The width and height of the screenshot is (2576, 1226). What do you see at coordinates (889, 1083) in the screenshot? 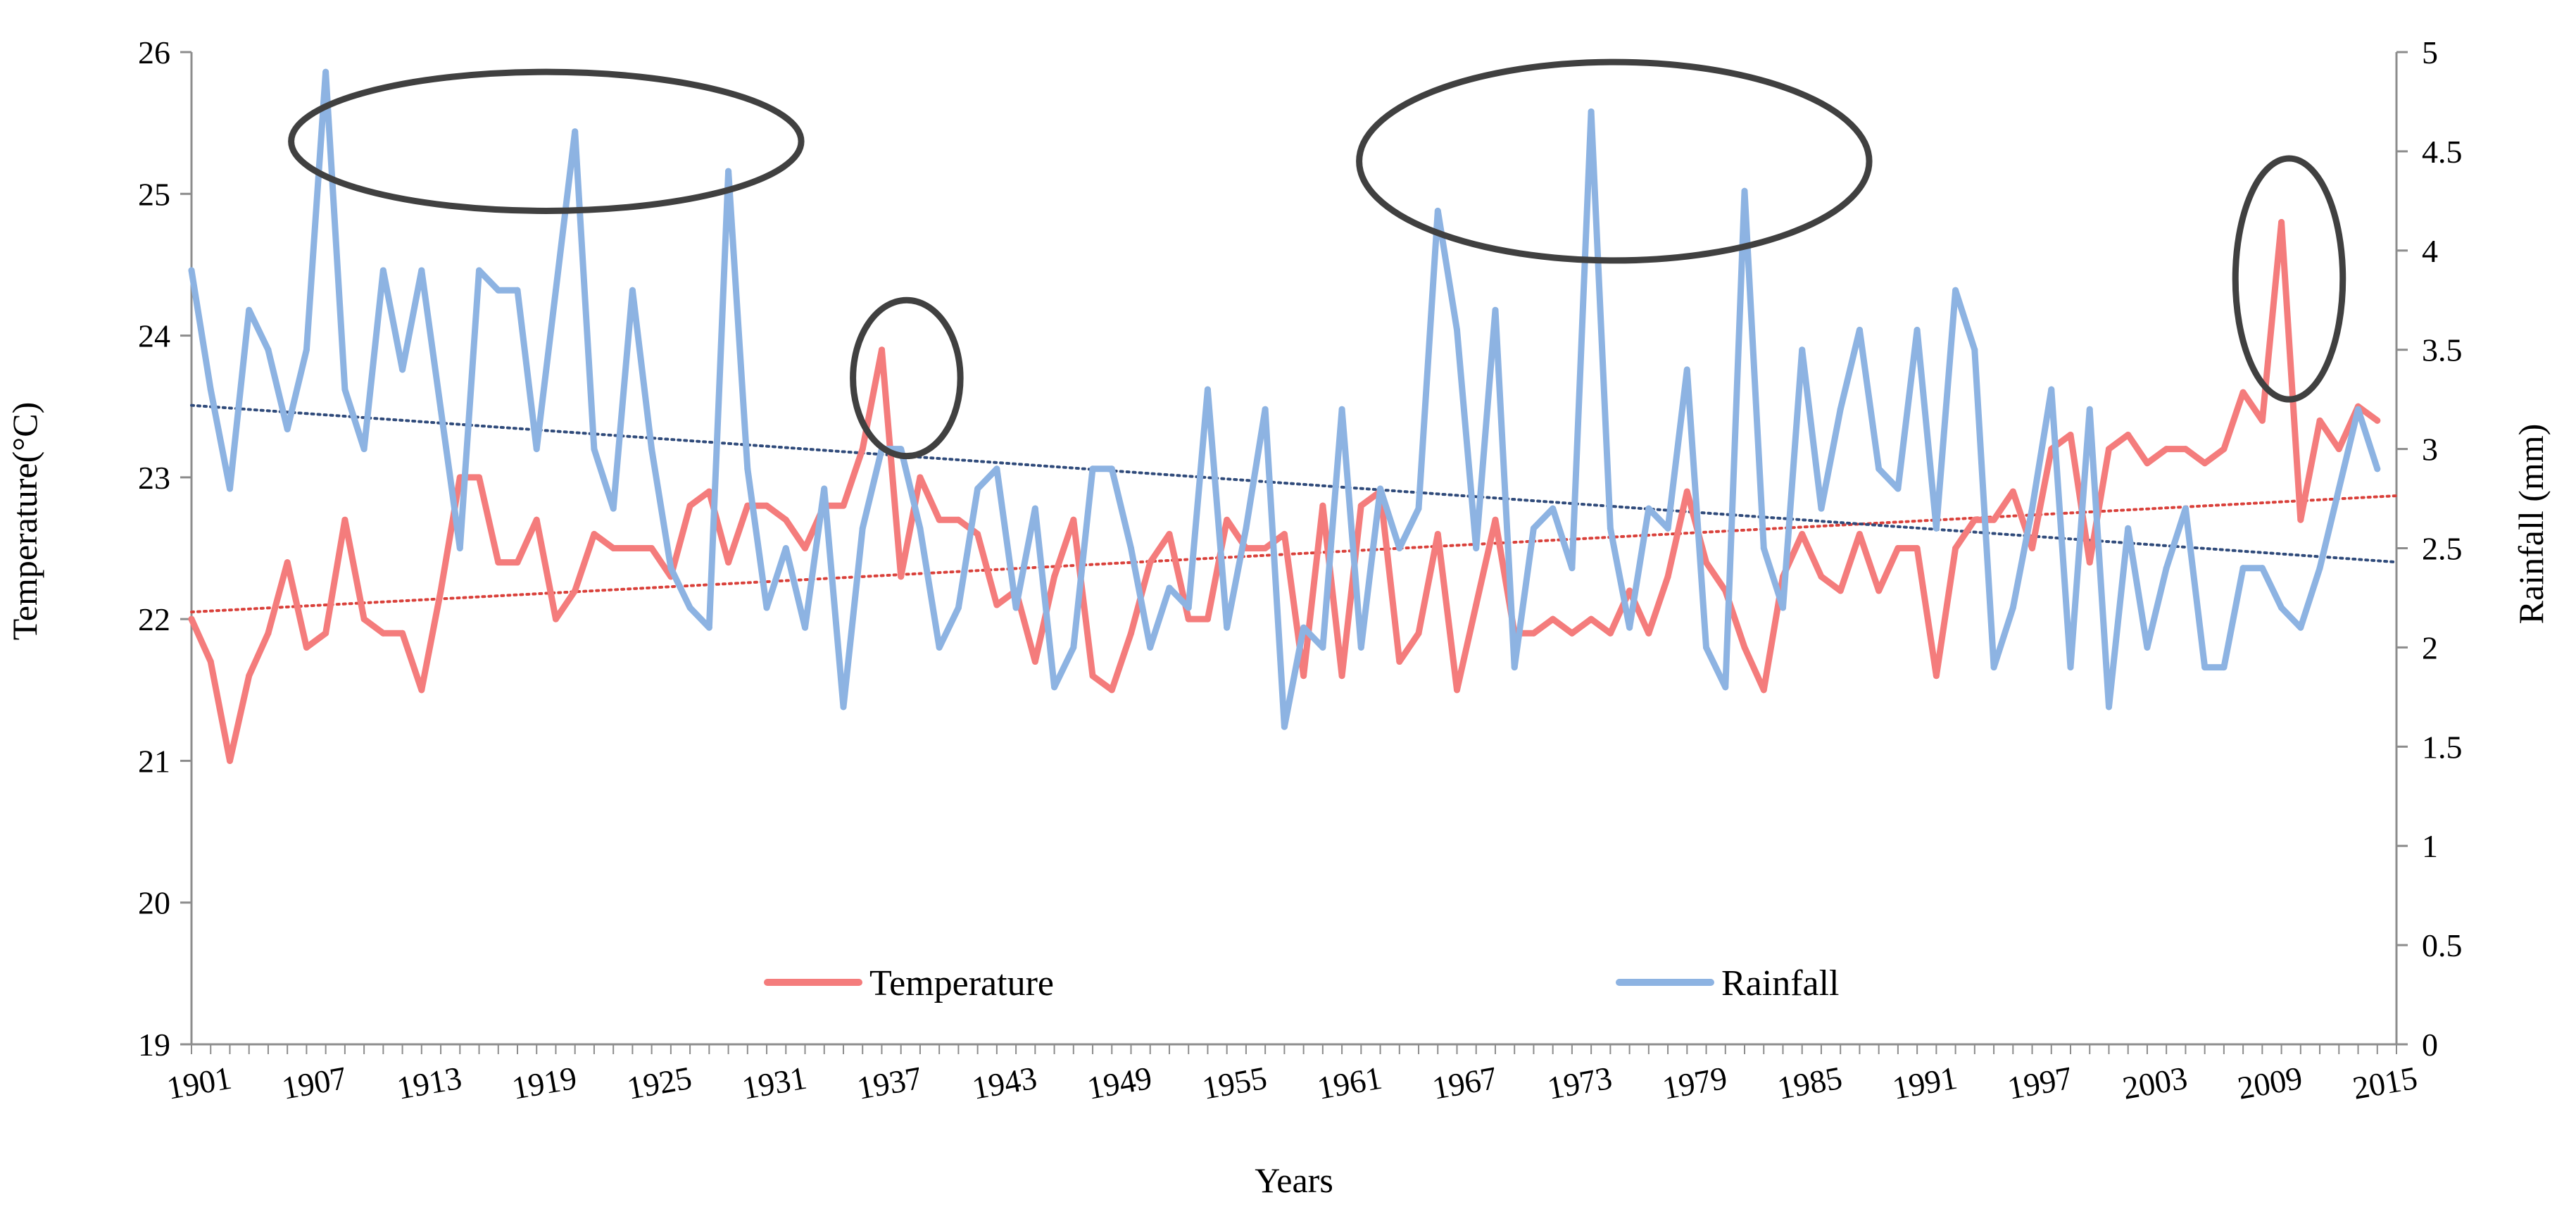
I see `x-tick-label: 1937` at bounding box center [889, 1083].